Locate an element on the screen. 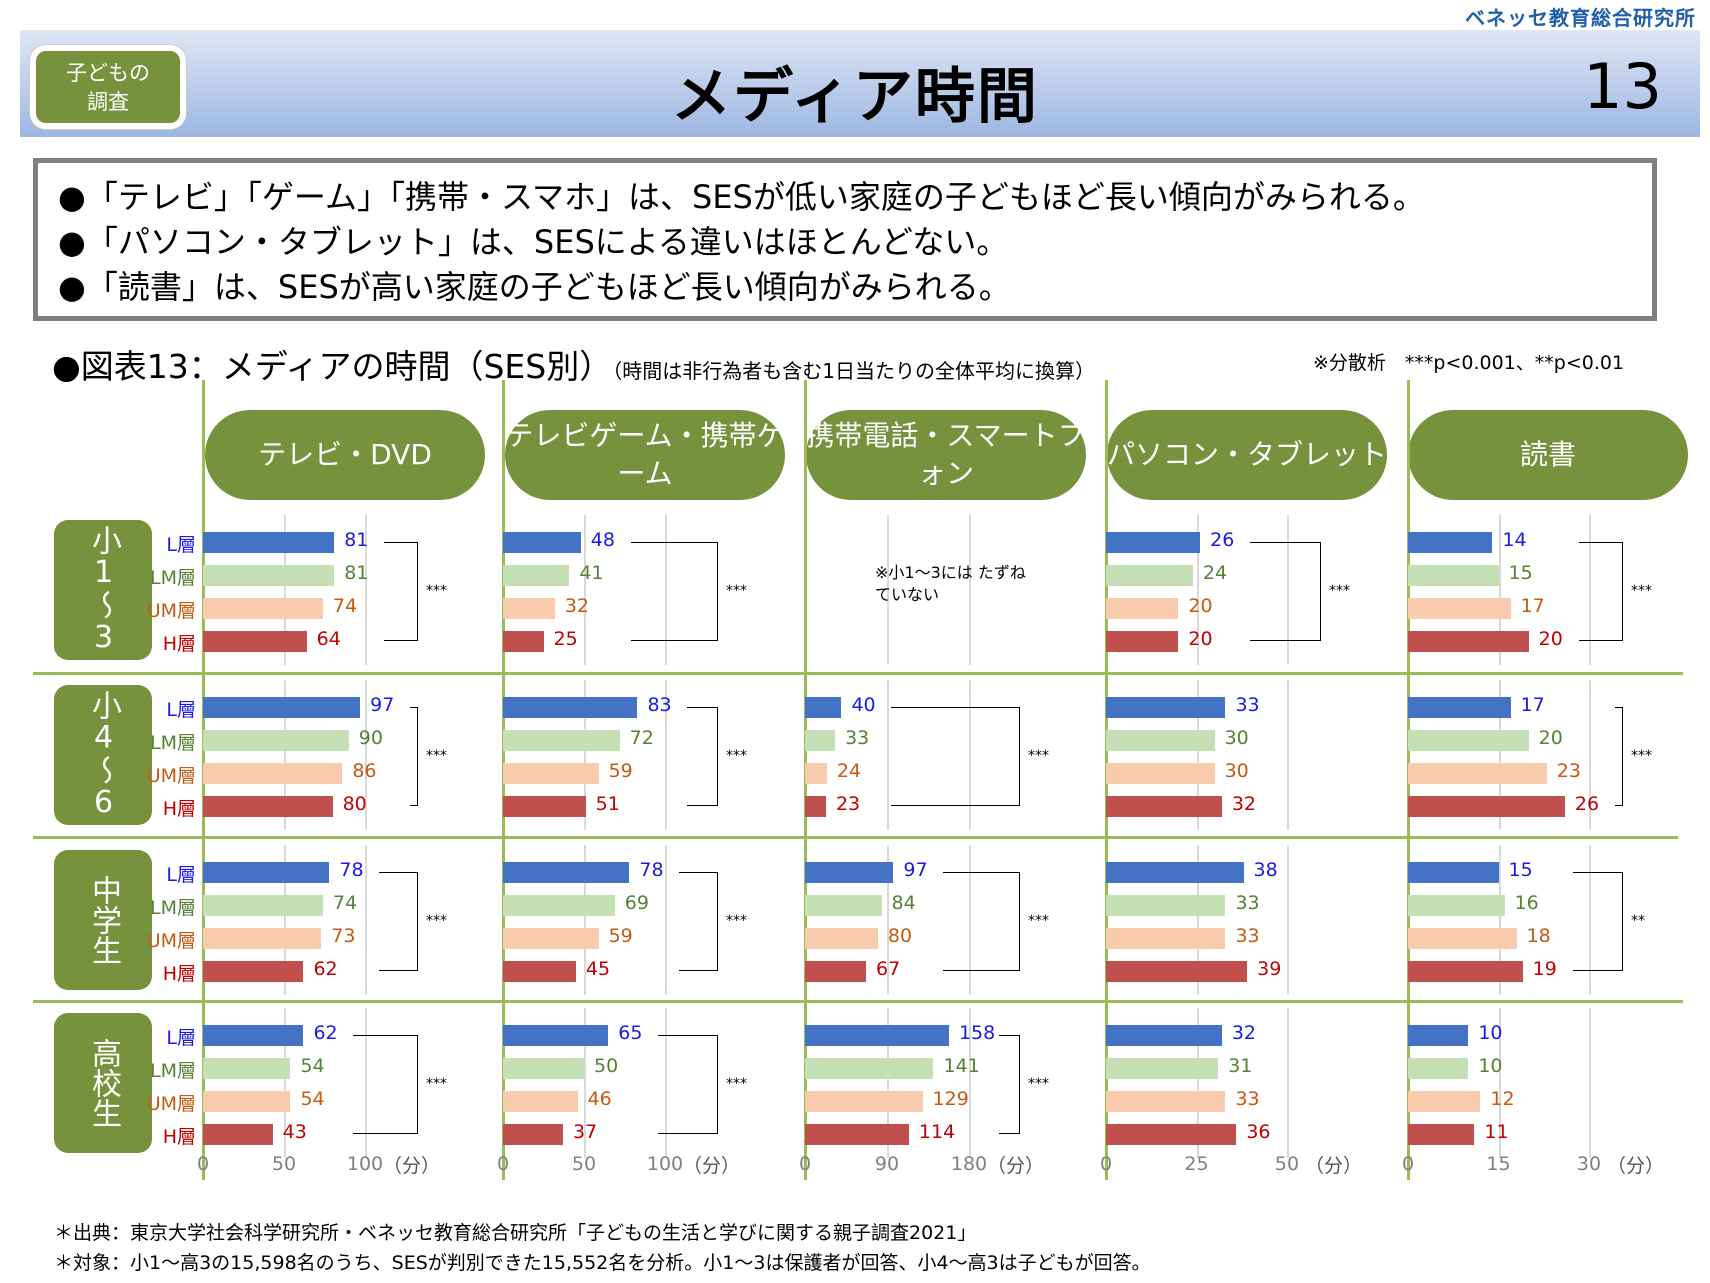 The image size is (1710, 1283). value-label: 83 is located at coordinates (659, 705).